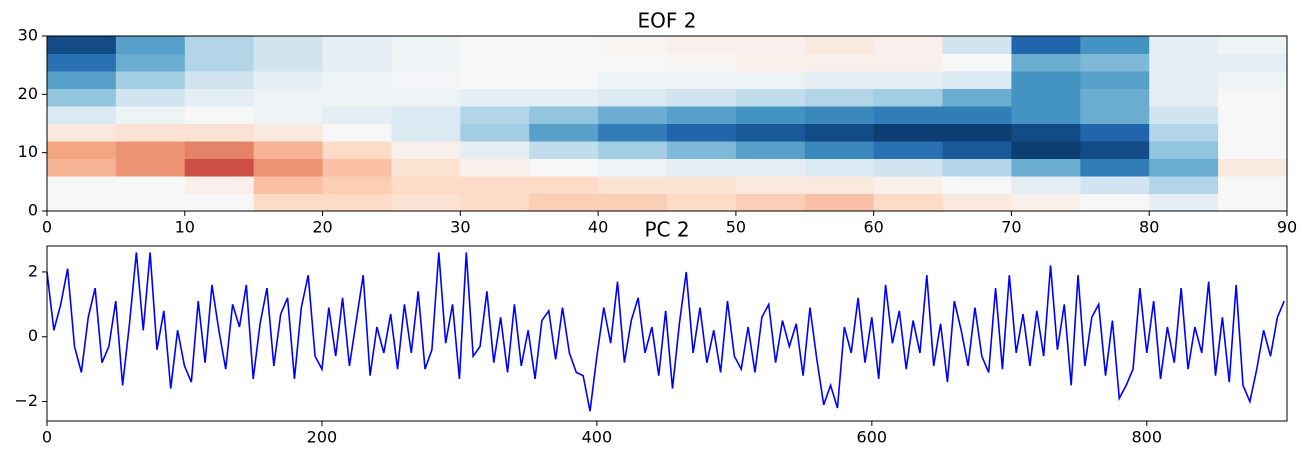 The height and width of the screenshot is (460, 1310). Describe the element at coordinates (1149, 227) in the screenshot. I see `x-tick-label: 80` at that location.